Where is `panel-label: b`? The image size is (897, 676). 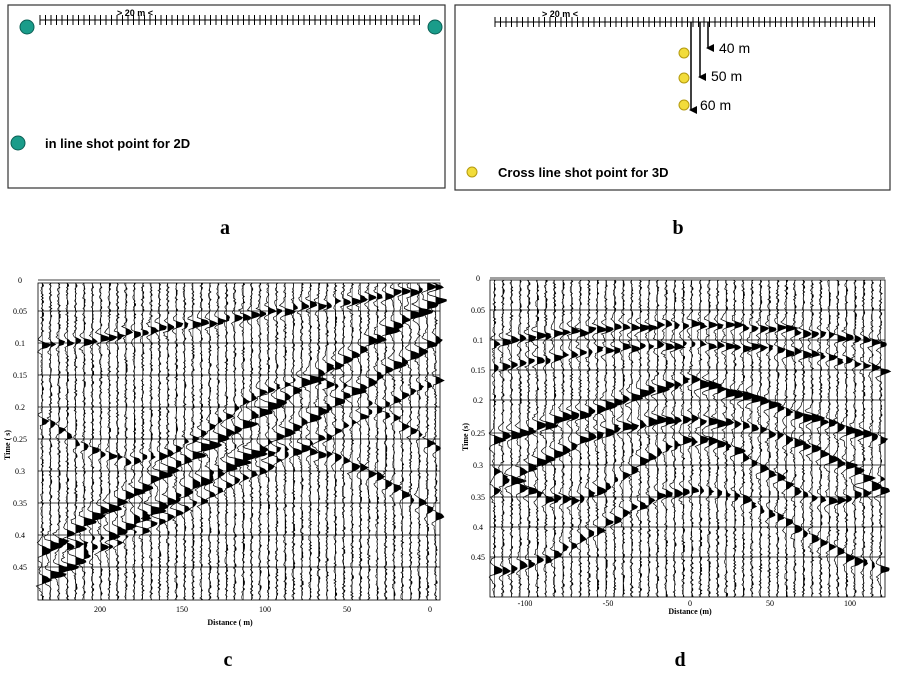
panel-label: b is located at coordinates (677, 228).